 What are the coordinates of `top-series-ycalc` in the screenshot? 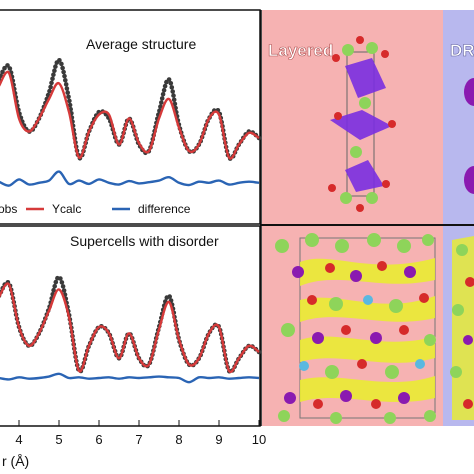 It's located at (130, 115).